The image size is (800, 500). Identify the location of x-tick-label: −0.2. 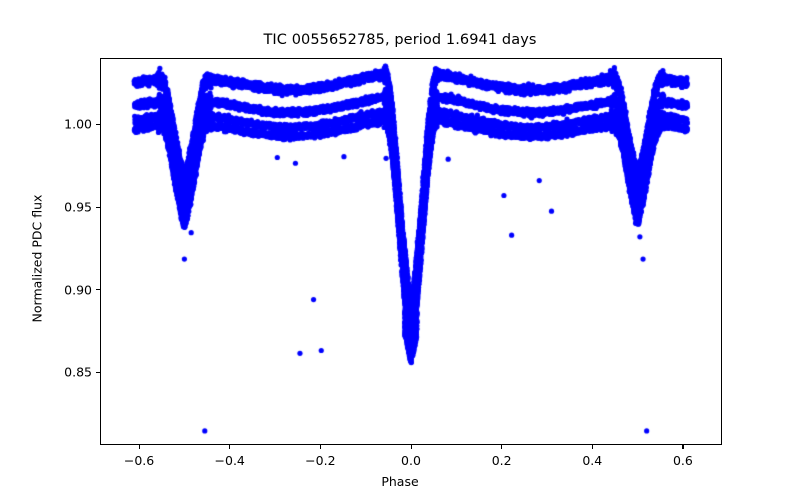
(320, 460).